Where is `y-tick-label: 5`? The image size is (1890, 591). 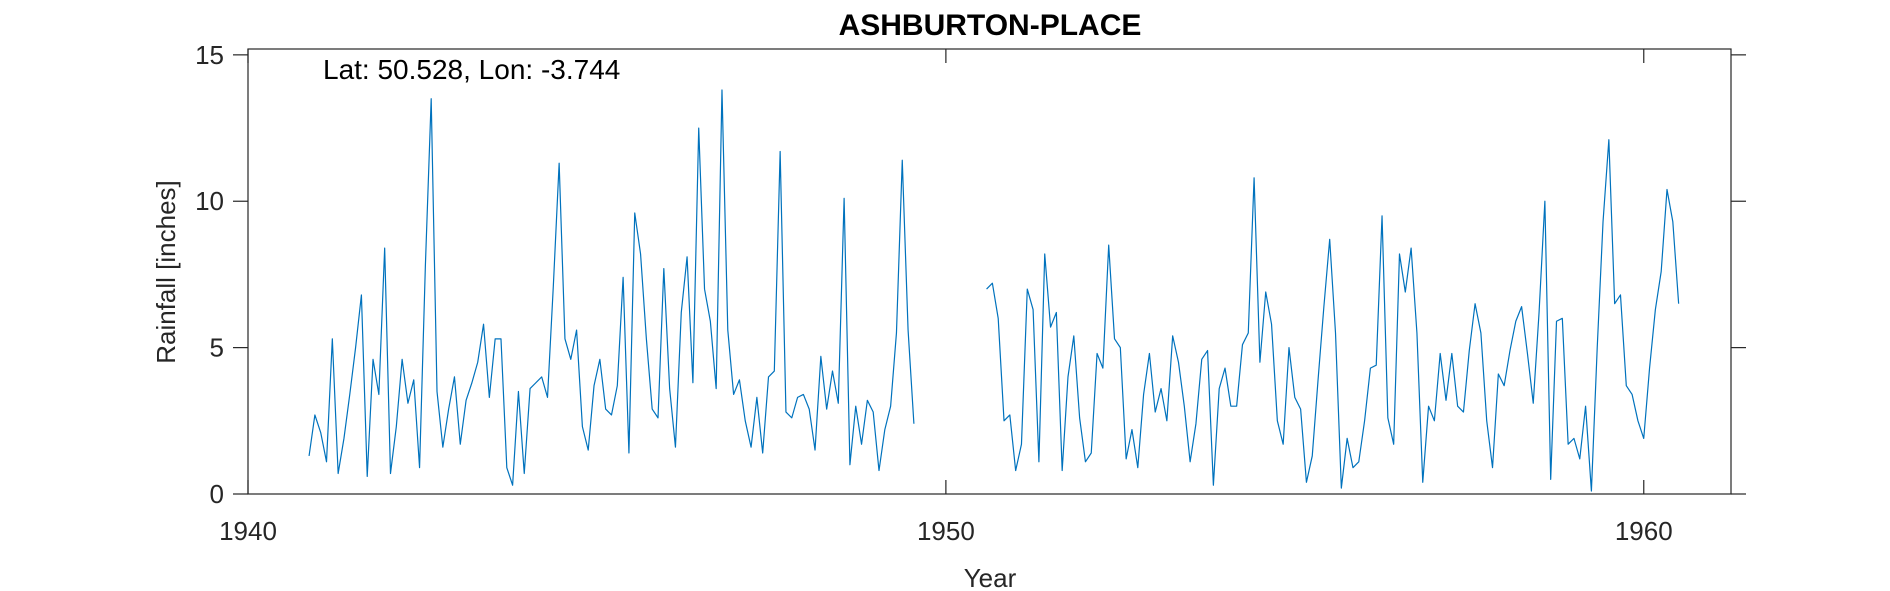 y-tick-label: 5 is located at coordinates (217, 348).